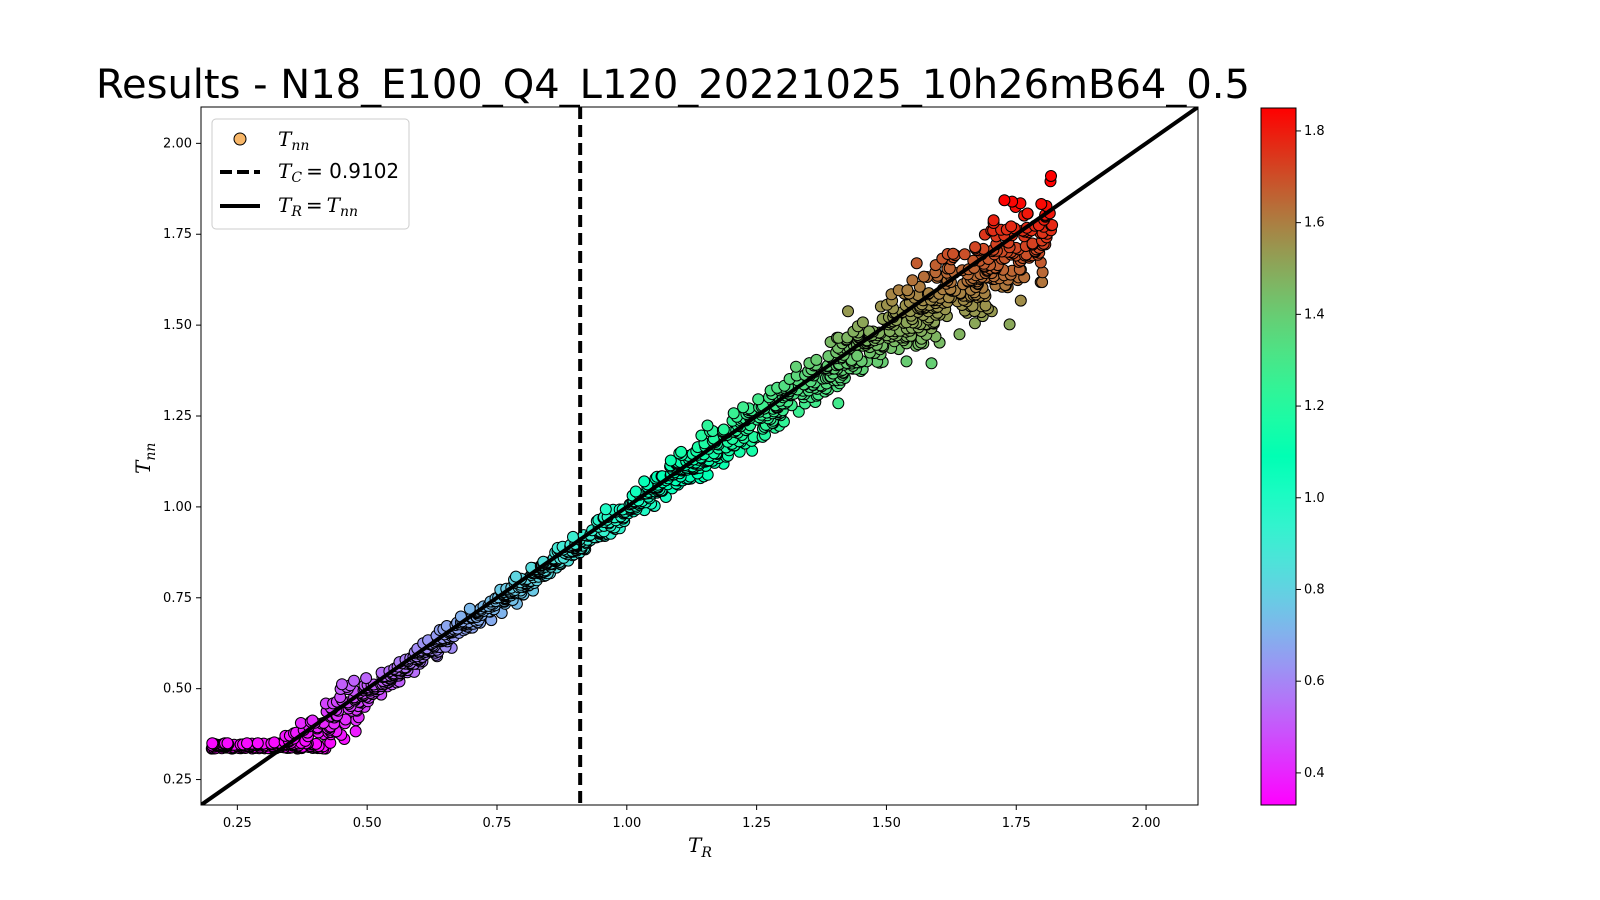  I want to click on x-tick-label: 0.25, so click(237, 823).